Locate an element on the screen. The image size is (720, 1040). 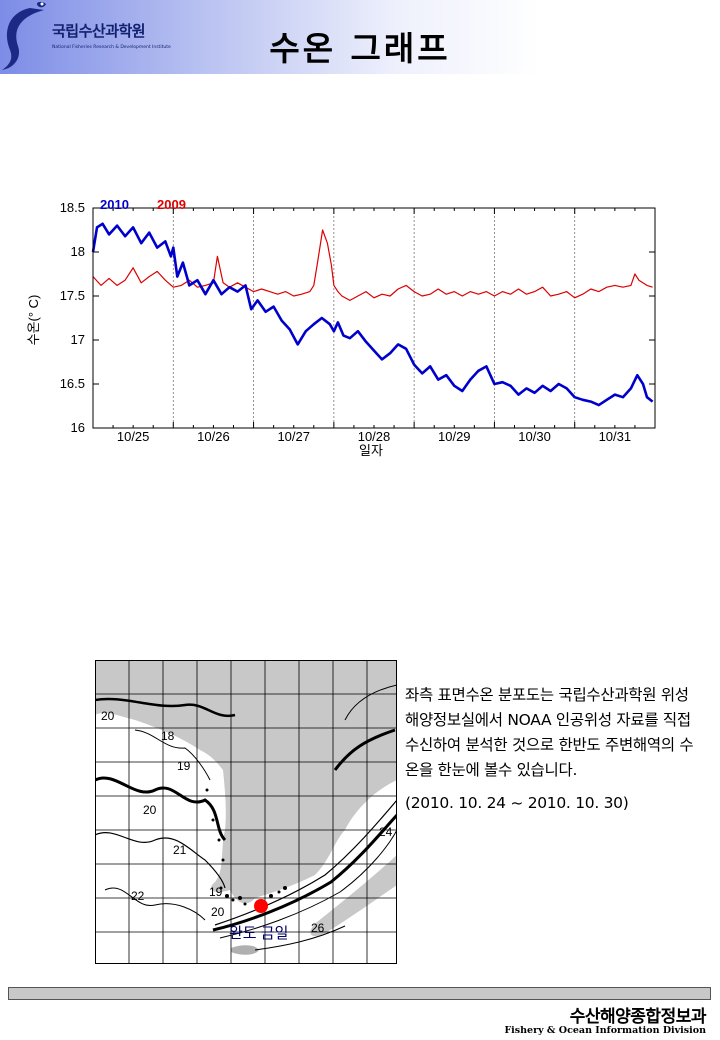
division-name-korean: 수산해양종합정보과 is located at coordinates (638, 1017).